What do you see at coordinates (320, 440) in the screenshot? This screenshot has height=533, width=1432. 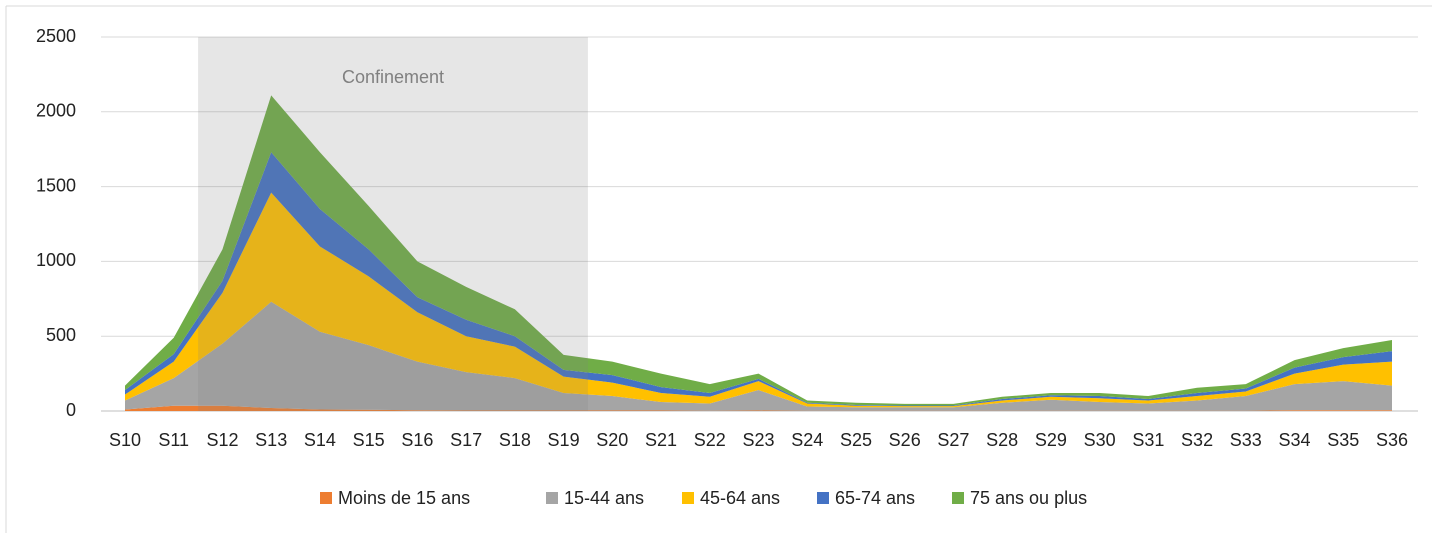 I see `x-tick-label: S14` at bounding box center [320, 440].